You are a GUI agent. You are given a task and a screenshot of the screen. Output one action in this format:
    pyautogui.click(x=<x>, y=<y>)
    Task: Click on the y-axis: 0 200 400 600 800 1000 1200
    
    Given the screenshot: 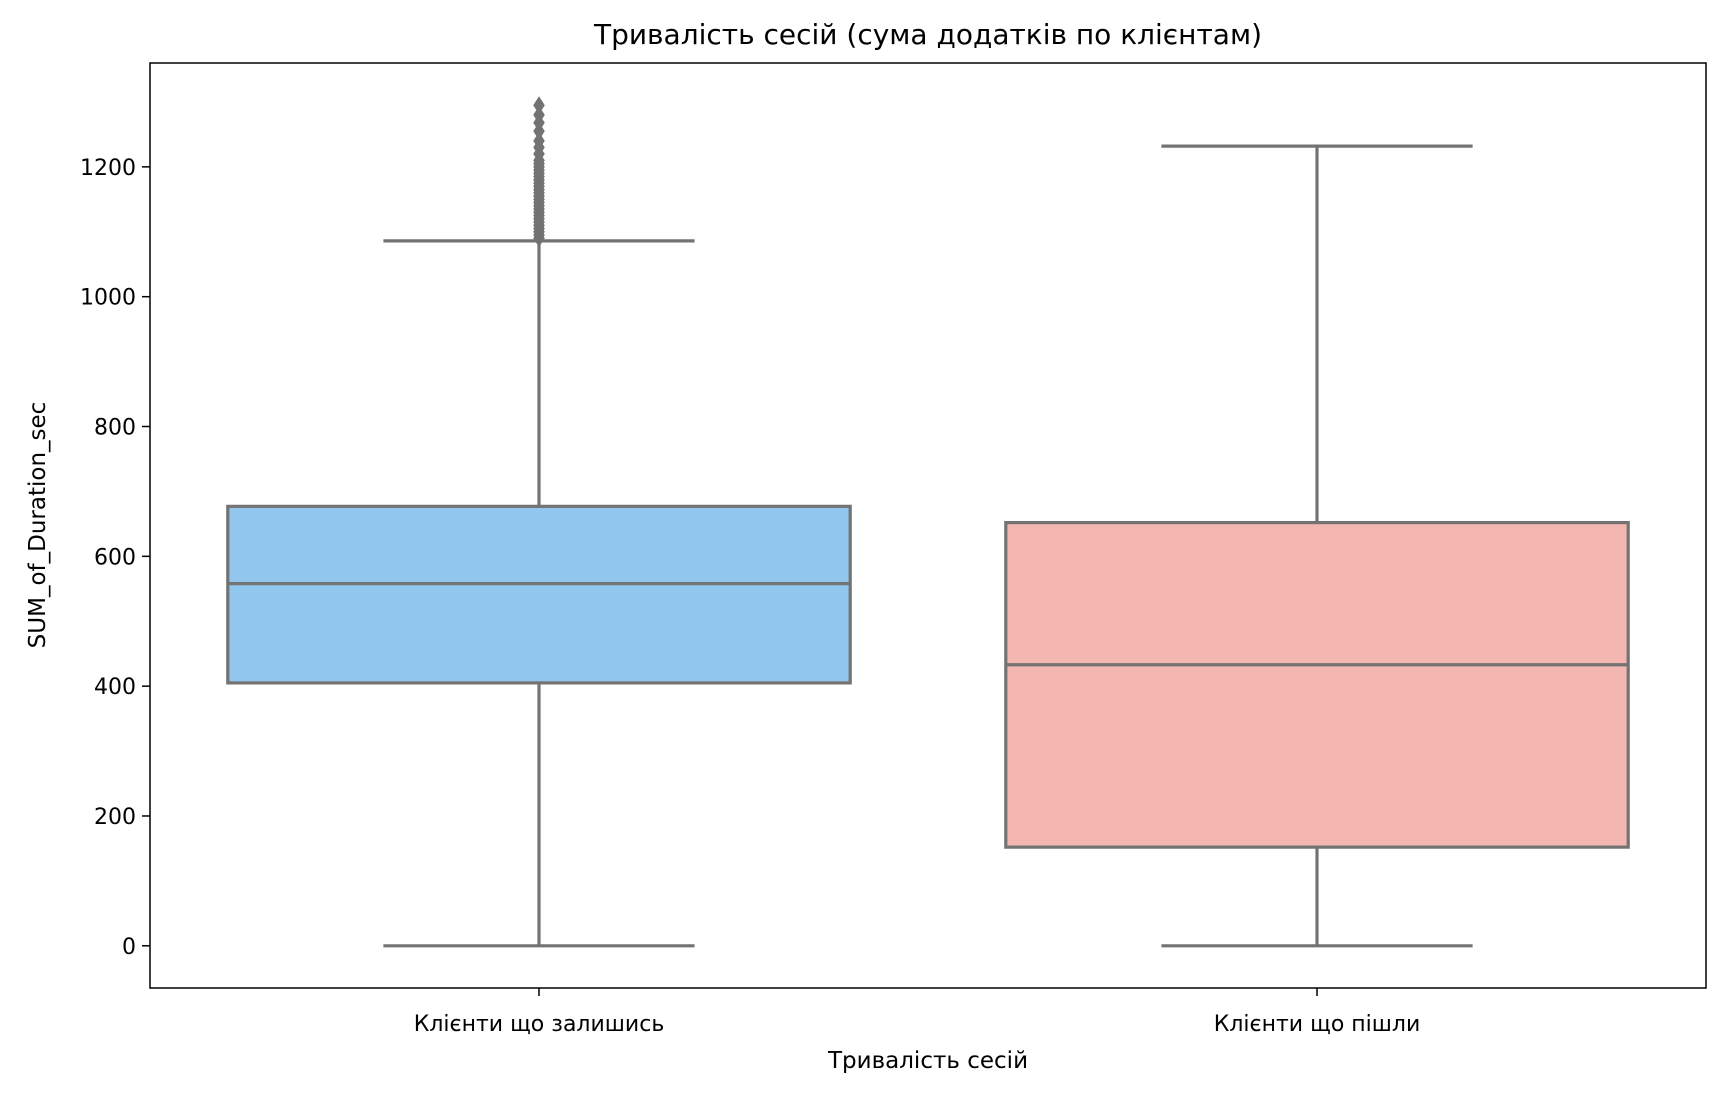 What is the action you would take?
    pyautogui.click(x=115, y=558)
    